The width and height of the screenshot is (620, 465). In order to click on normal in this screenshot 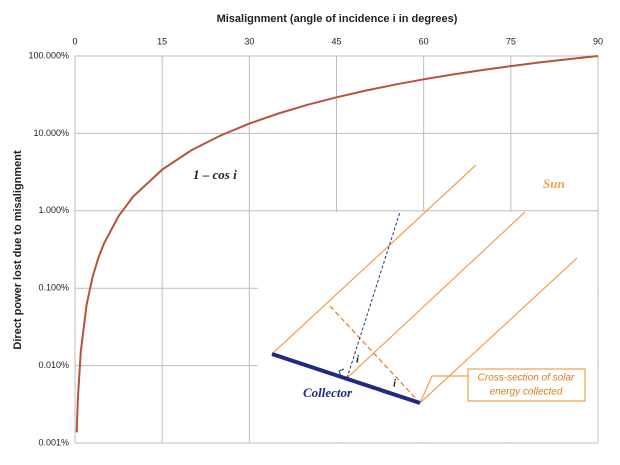, I will do `click(373, 295)`.